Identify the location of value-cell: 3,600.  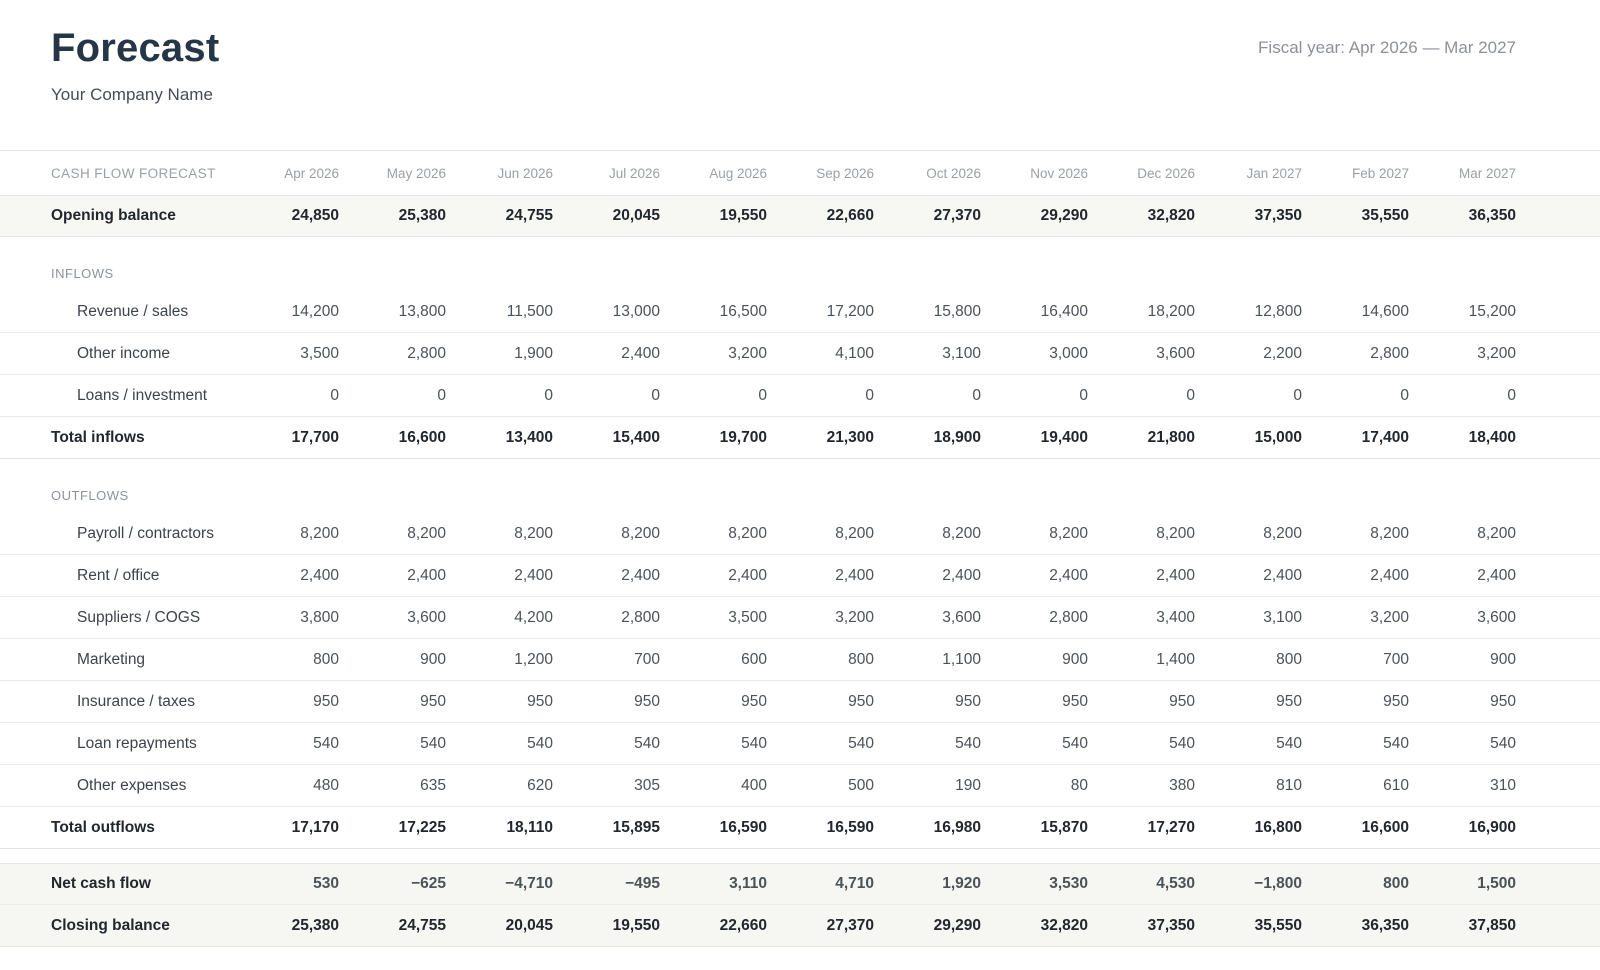
(426, 617).